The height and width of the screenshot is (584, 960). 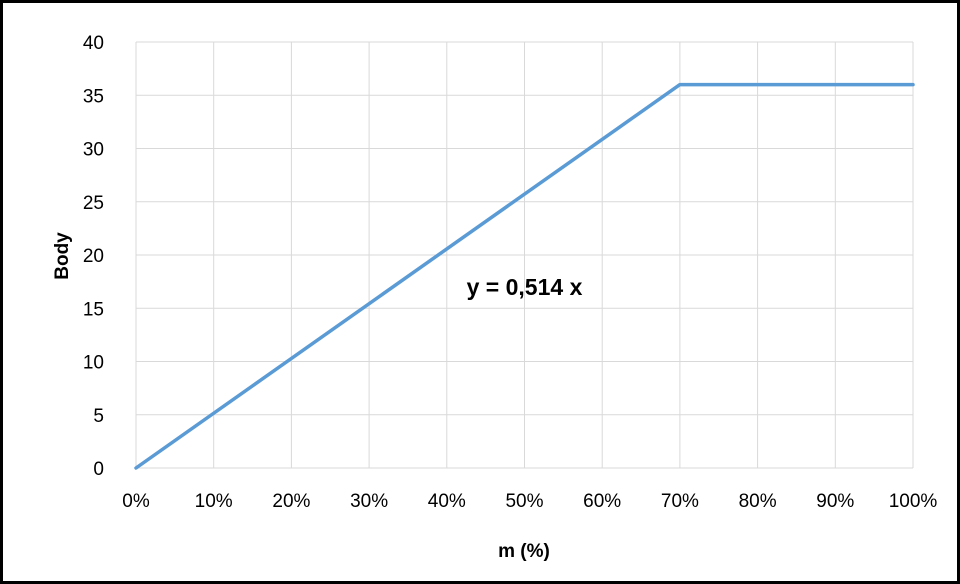 I want to click on x-tick-label: 80%, so click(x=758, y=501).